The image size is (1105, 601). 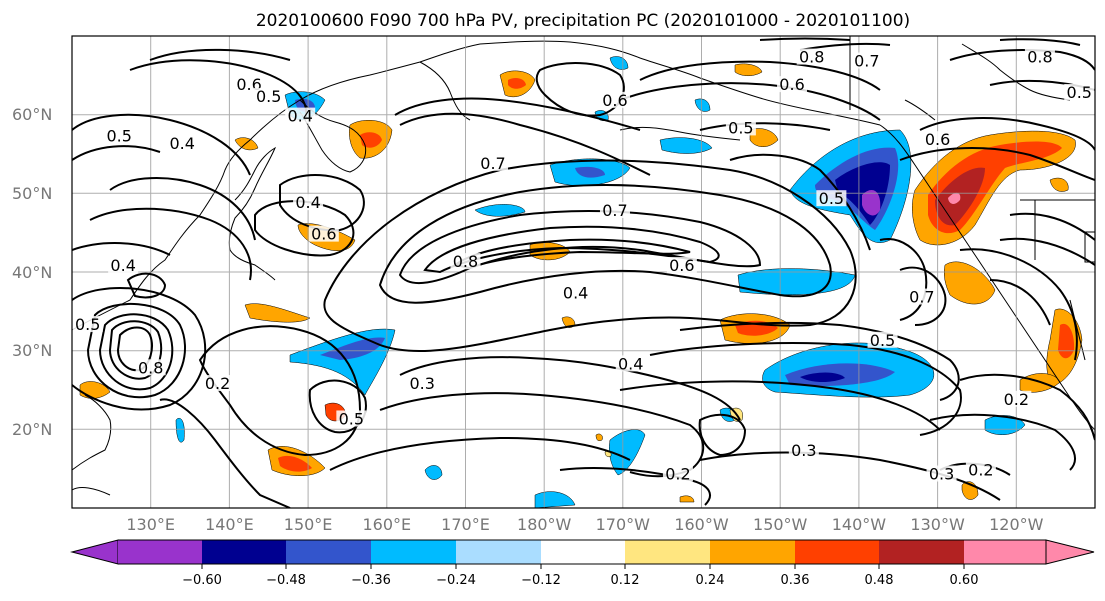 I want to click on colorbar-tick-7: 0.36, so click(x=795, y=580).